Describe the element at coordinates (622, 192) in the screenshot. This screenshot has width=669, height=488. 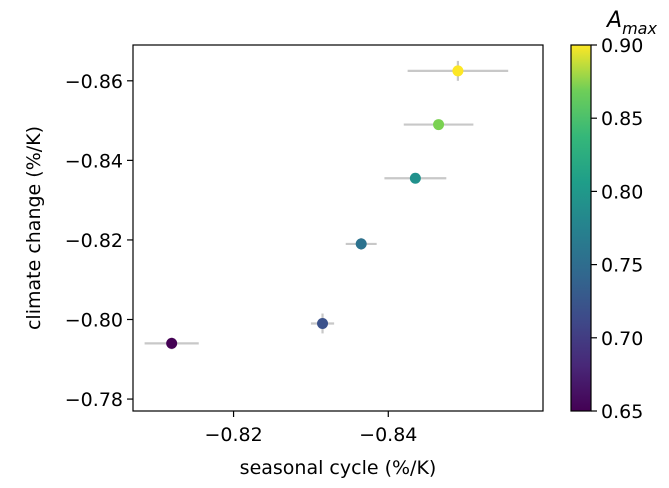
I see `colorbar-tick-label: 0.80` at that location.